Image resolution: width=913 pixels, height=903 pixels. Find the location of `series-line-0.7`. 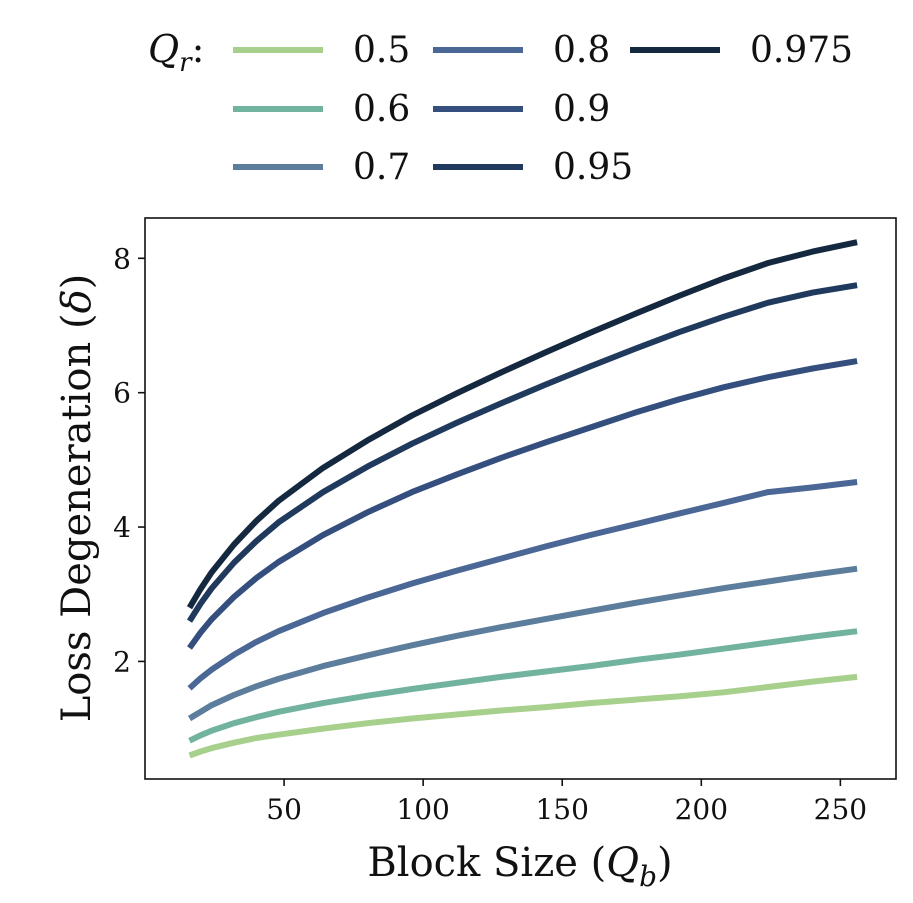

series-line-0.7 is located at coordinates (522, 643).